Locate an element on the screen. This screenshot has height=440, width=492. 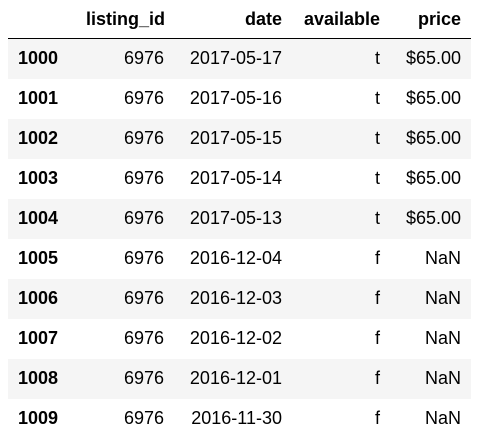
header-row: listing_id date available price is located at coordinates (239, 19).